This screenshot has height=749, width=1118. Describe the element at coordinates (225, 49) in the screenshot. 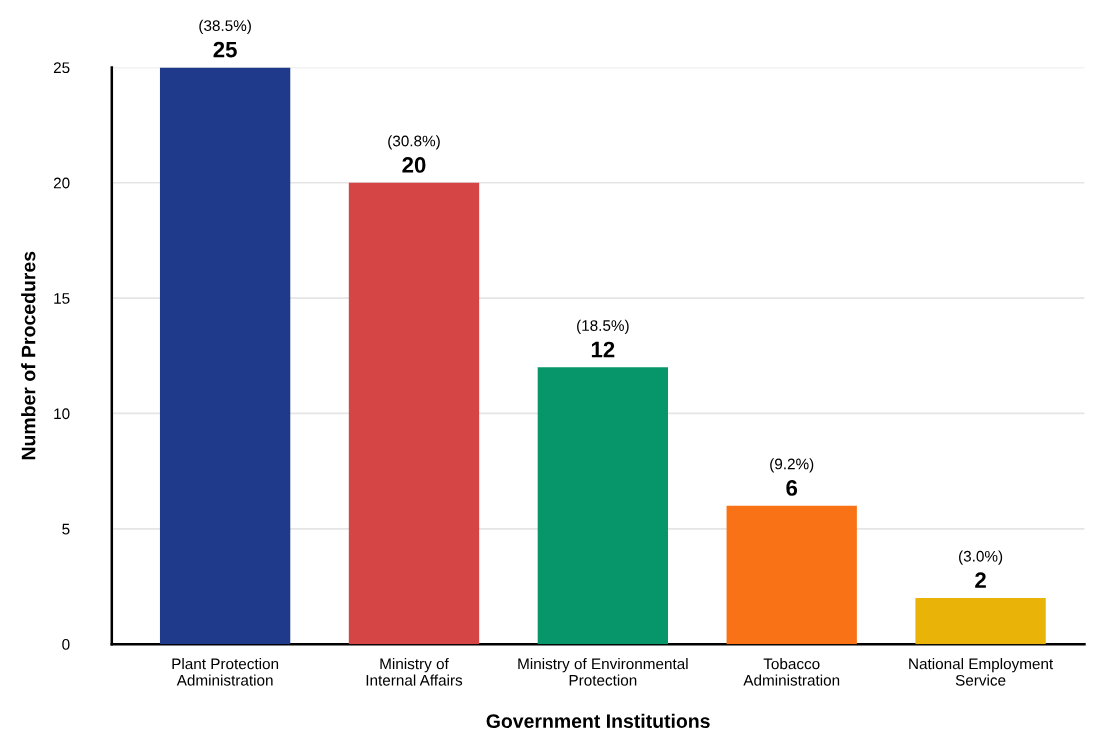

I see `data-label: 25` at that location.